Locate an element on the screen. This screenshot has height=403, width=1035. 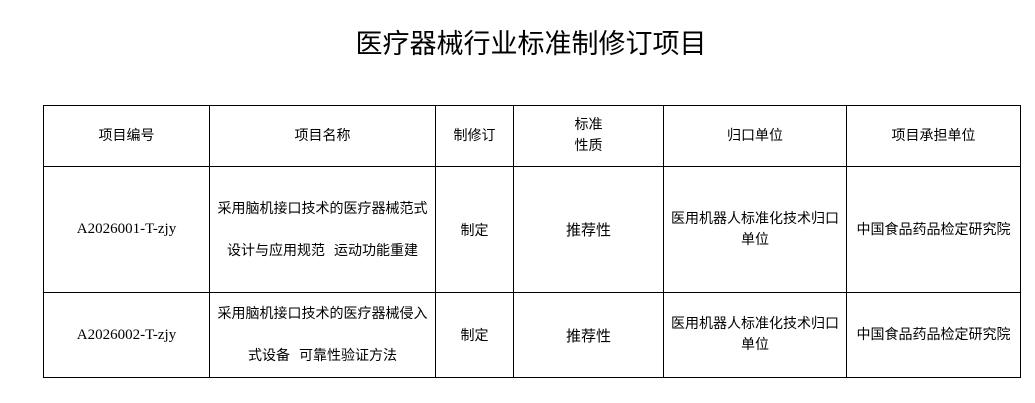
header-project-name: 项目名称 is located at coordinates (322, 136).